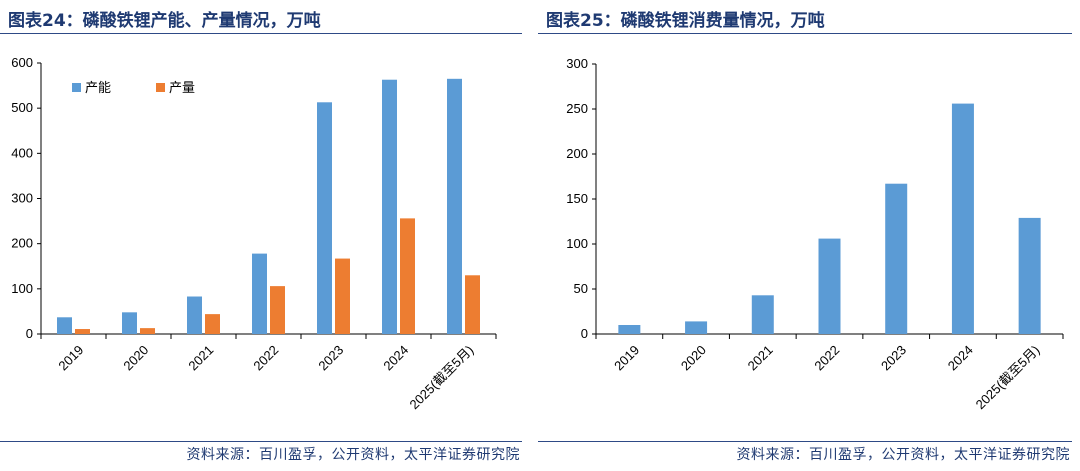  Describe the element at coordinates (577, 198) in the screenshot. I see `y-tick-label: 150` at that location.